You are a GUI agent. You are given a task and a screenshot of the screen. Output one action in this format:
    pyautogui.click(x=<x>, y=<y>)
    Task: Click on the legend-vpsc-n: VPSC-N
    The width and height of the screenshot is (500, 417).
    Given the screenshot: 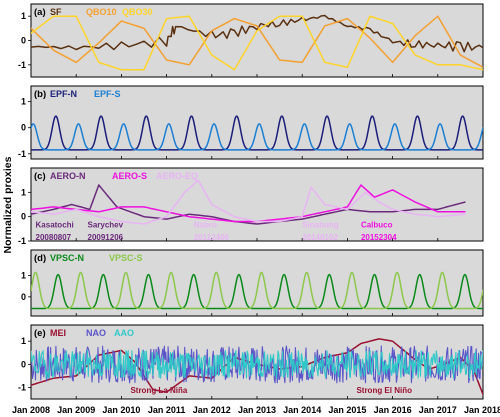 What is the action you would take?
    pyautogui.click(x=67, y=258)
    